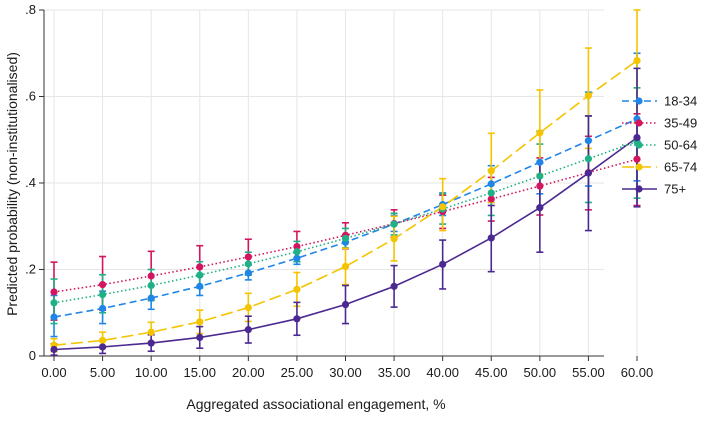  I want to click on legend-label: 35-49, so click(680, 123).